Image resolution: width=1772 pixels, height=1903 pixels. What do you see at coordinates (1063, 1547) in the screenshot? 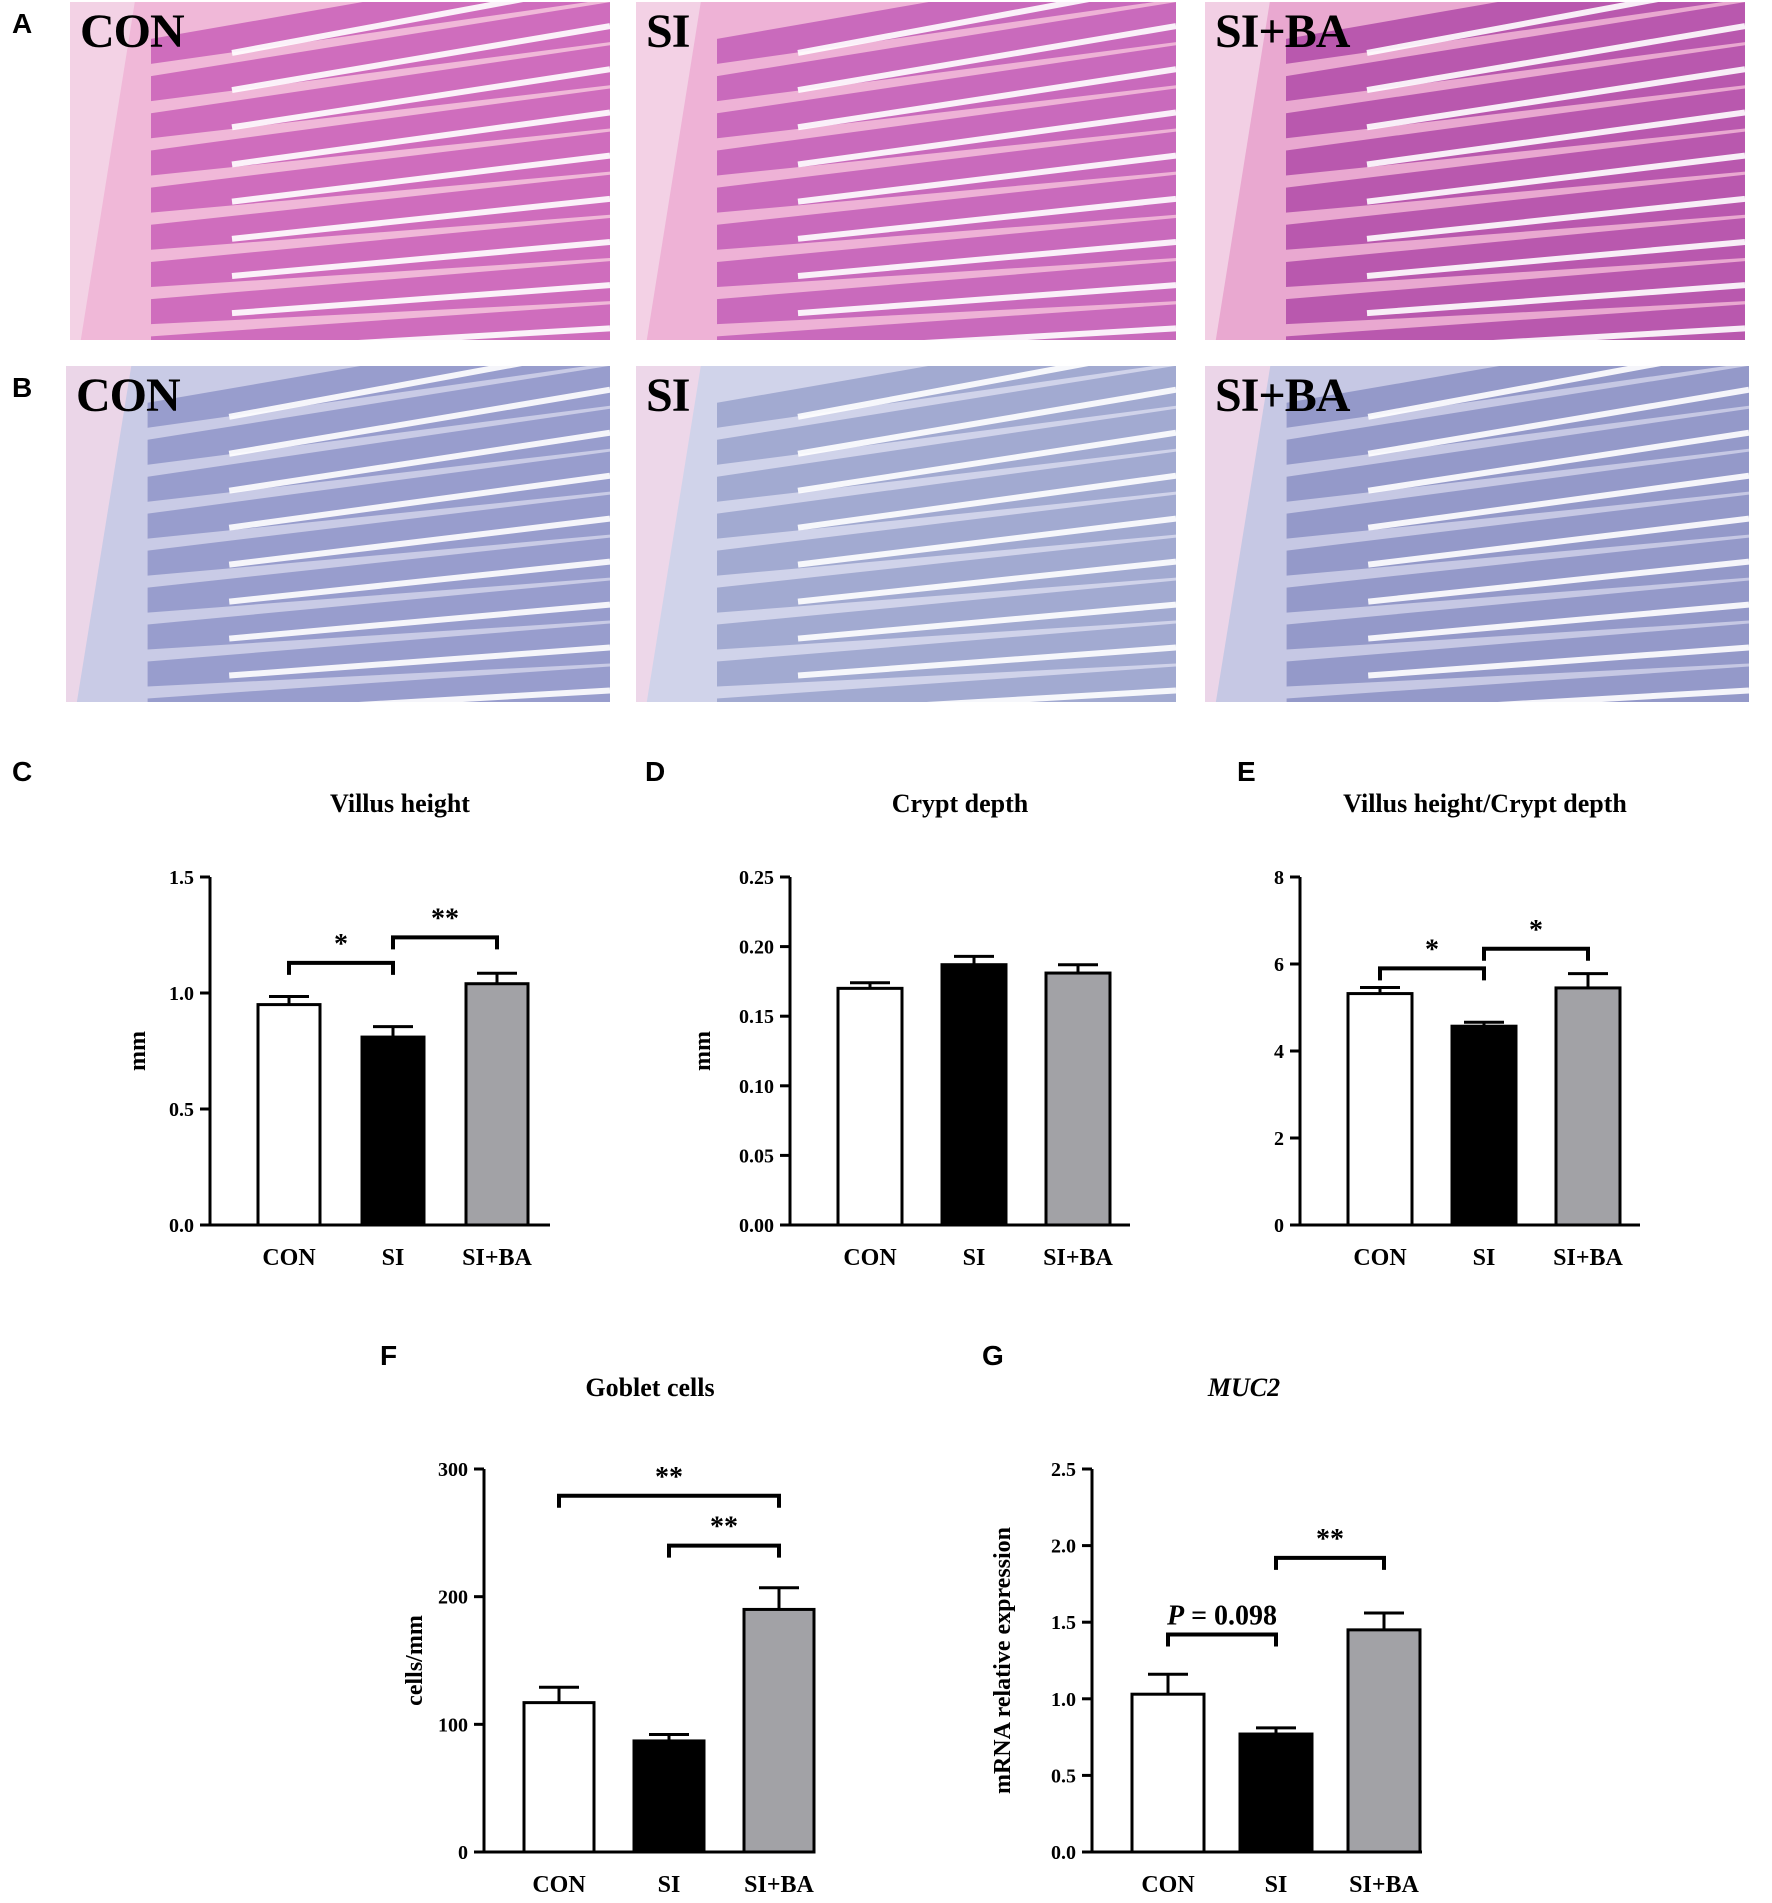
I see `y-tick-label: 2.0` at bounding box center [1063, 1547].